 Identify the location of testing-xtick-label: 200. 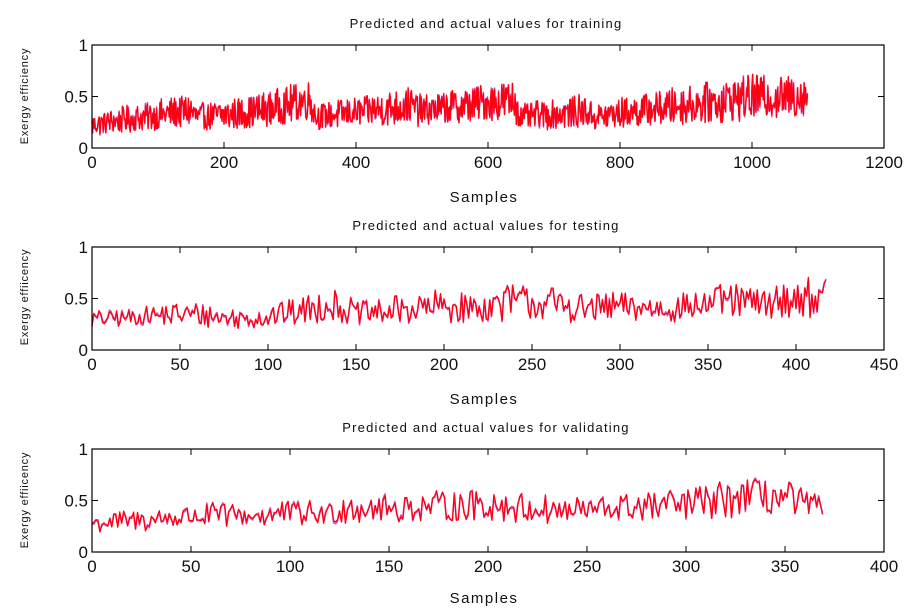
(444, 364).